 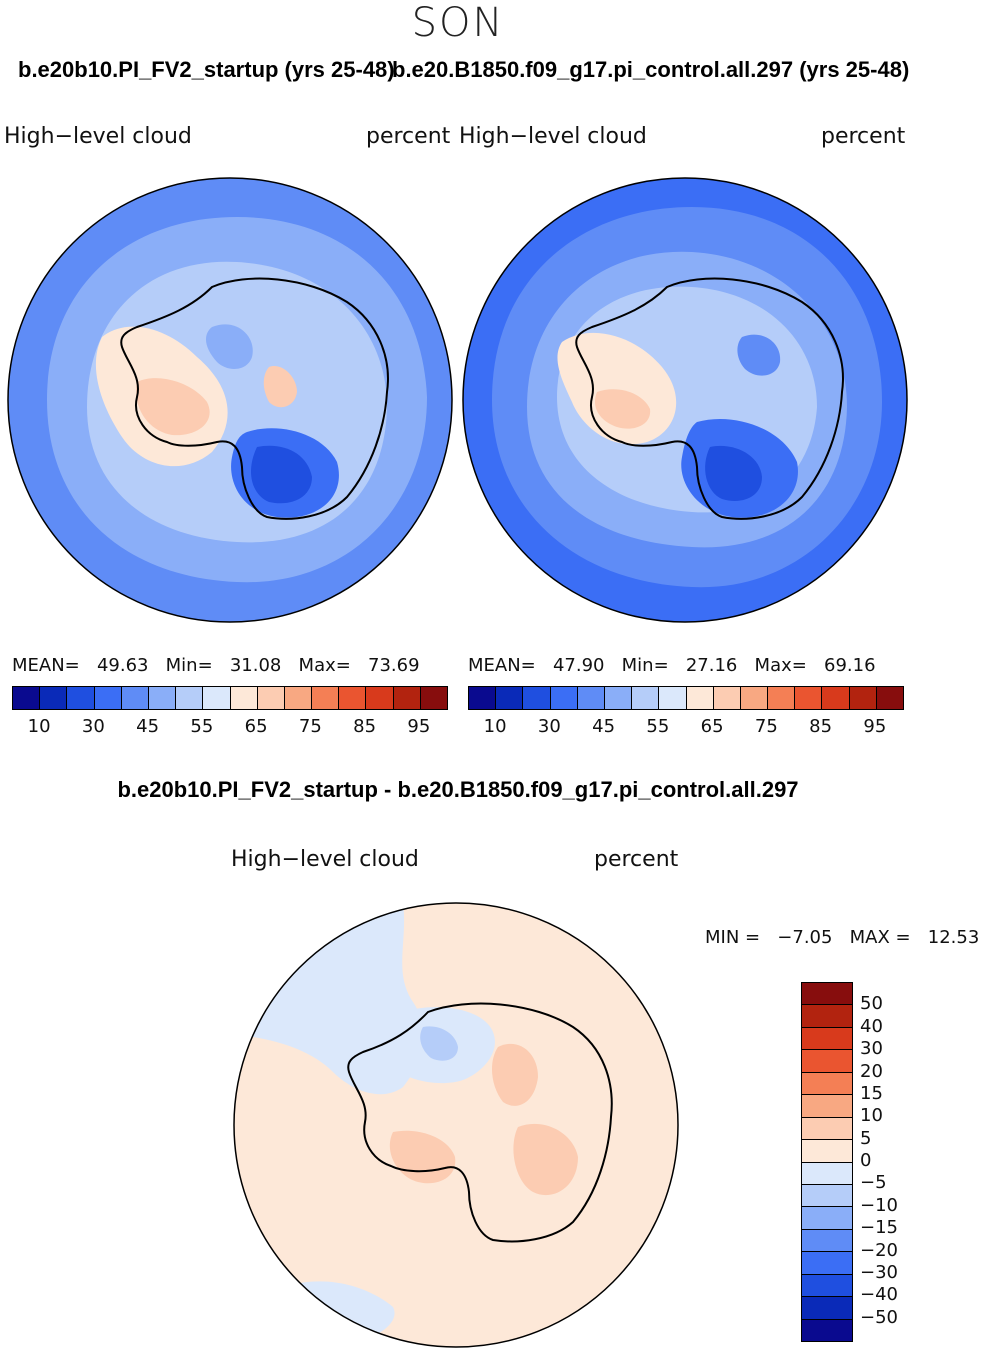 I want to click on panel1-max-value: 73.69, so click(x=394, y=665).